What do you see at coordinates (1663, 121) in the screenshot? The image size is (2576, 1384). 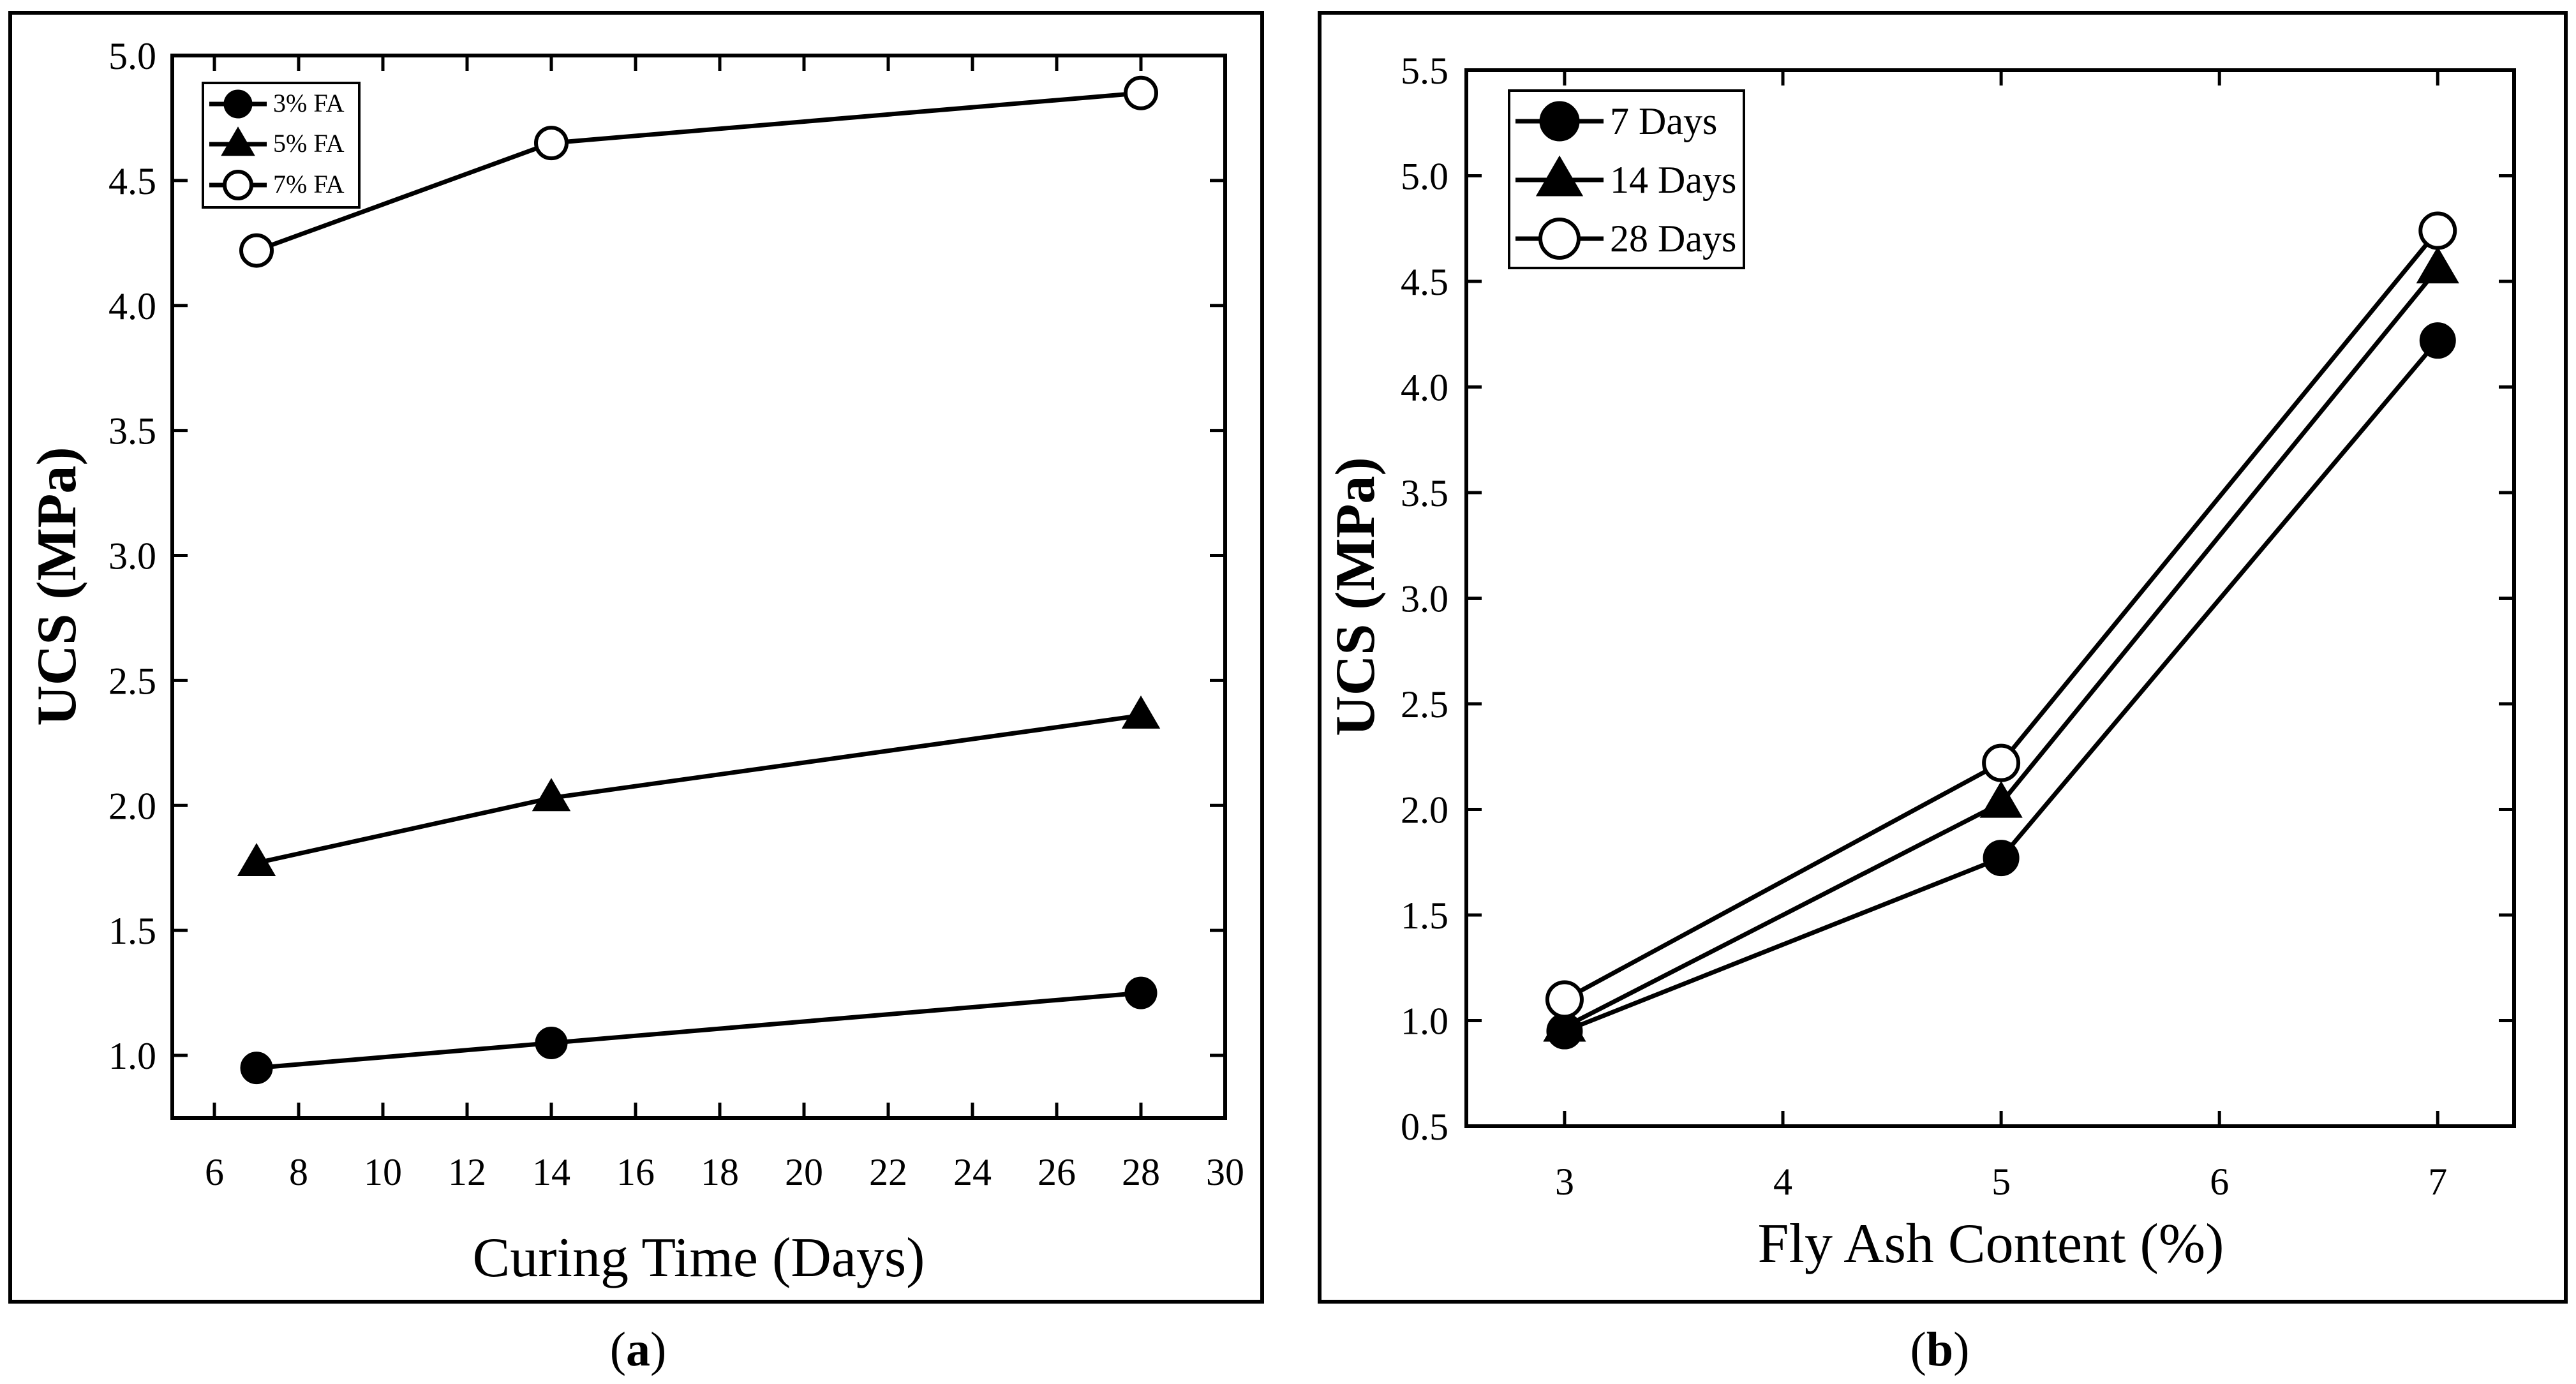 I see `legend-label-7-days: 7 Days` at bounding box center [1663, 121].